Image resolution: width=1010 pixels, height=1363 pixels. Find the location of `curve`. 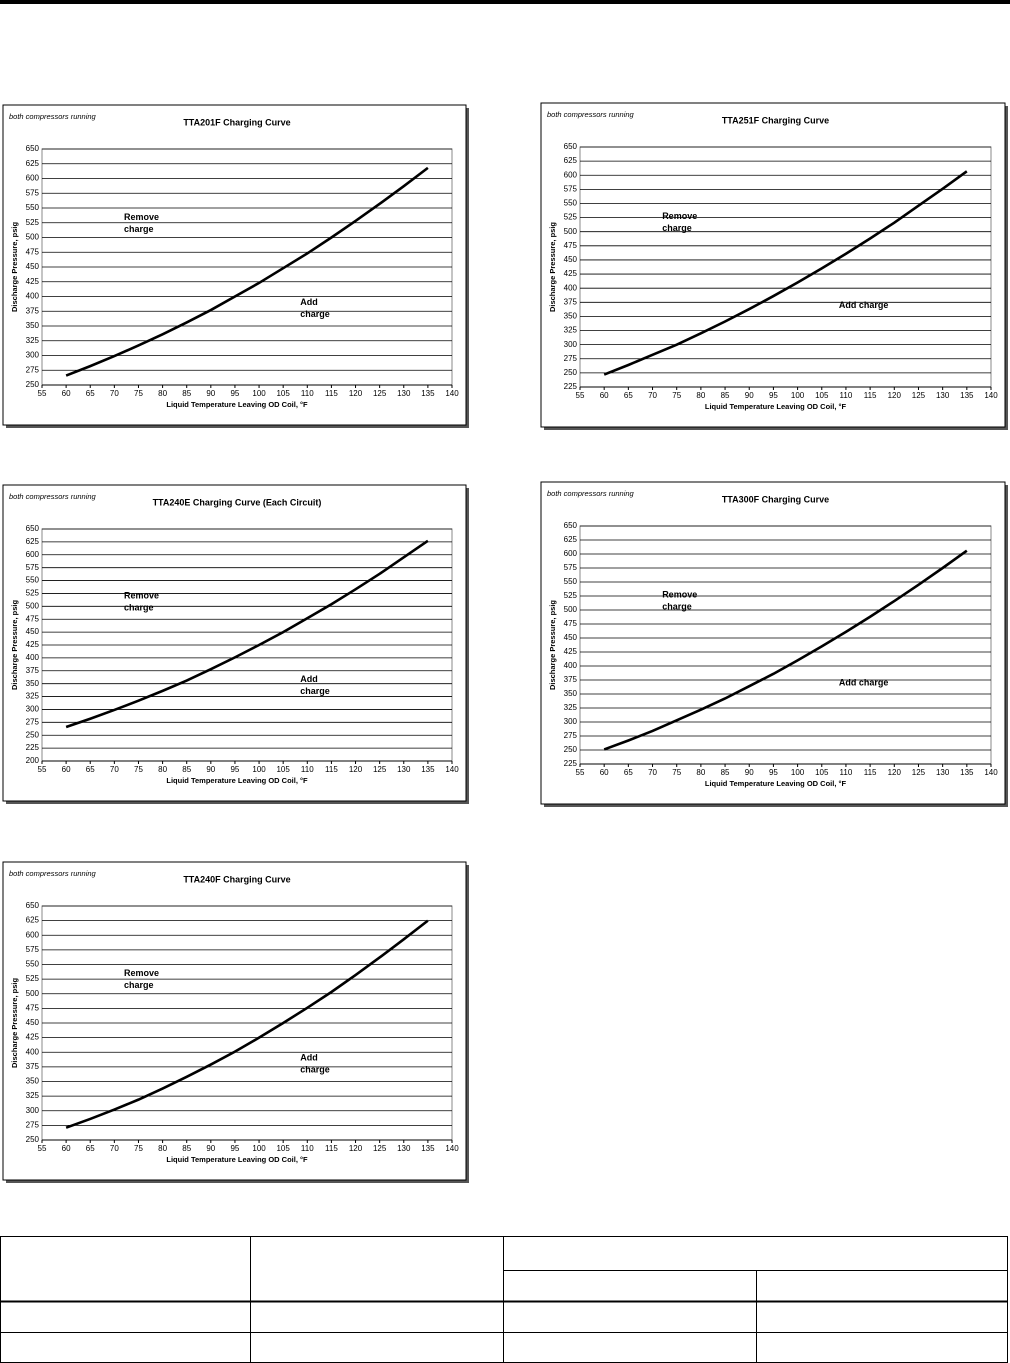

curve is located at coordinates (247, 1024).